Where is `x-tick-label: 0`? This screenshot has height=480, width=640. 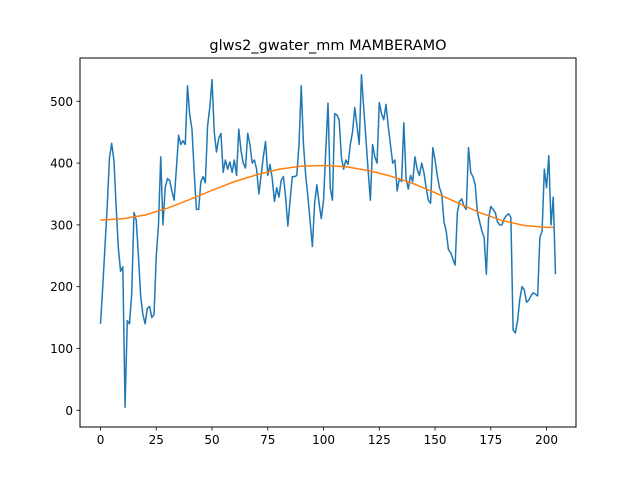 x-tick-label: 0 is located at coordinates (101, 440).